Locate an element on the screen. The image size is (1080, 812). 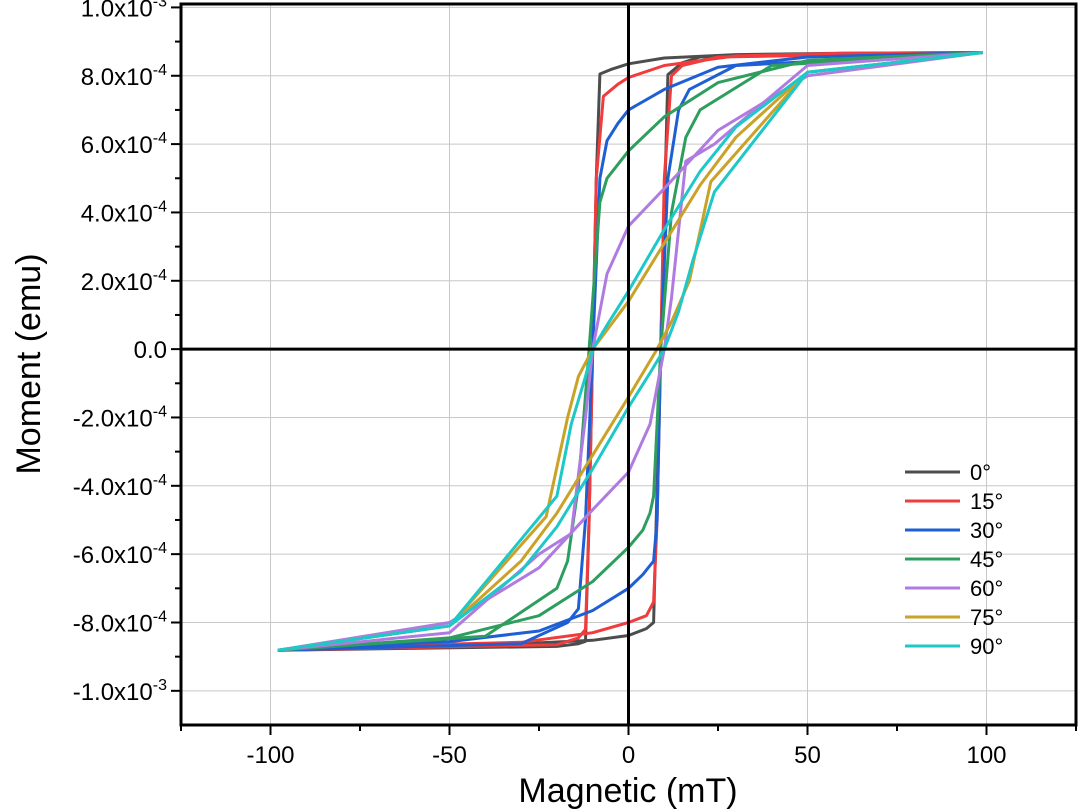
x-tick-label: -100 is located at coordinates (270, 755).